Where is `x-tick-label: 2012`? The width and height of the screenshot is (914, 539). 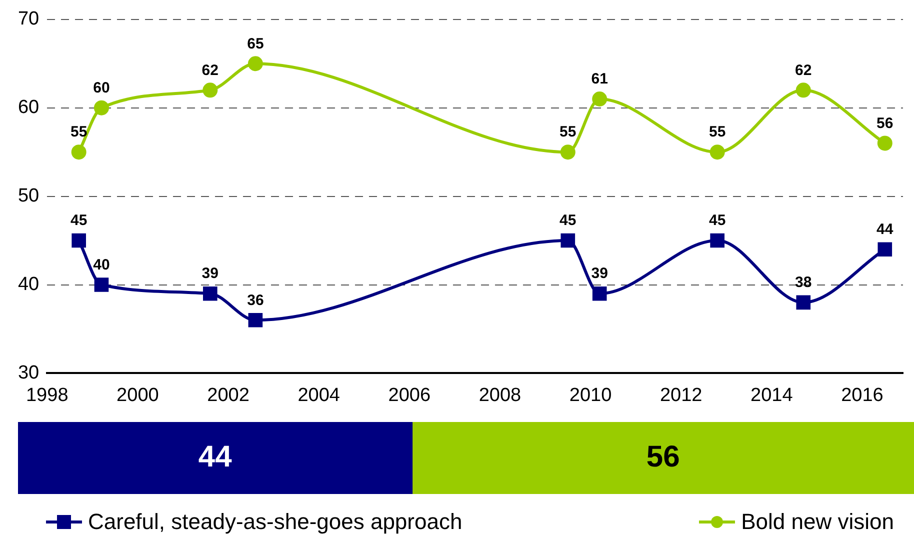 x-tick-label: 2012 is located at coordinates (681, 395).